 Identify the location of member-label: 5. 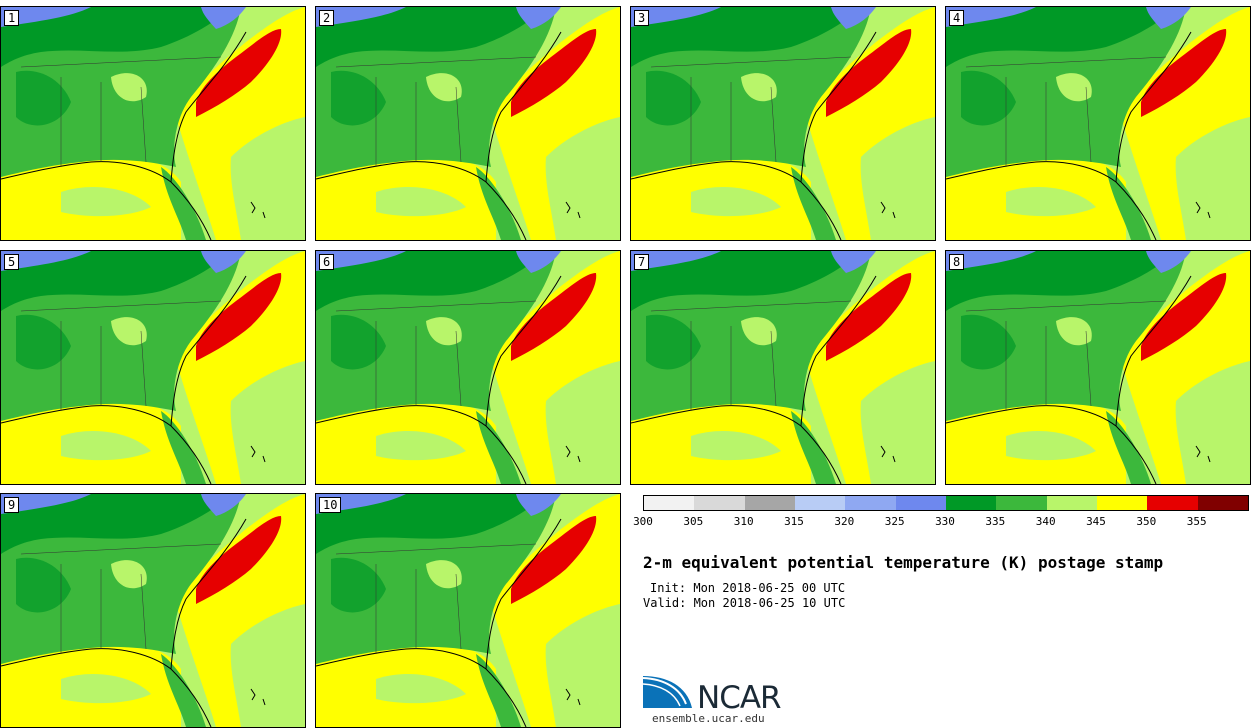
(12, 262).